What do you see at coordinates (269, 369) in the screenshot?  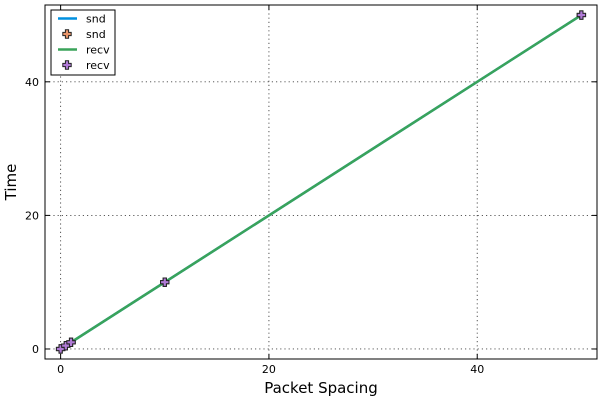 I see `x-tick-label: 20` at bounding box center [269, 369].